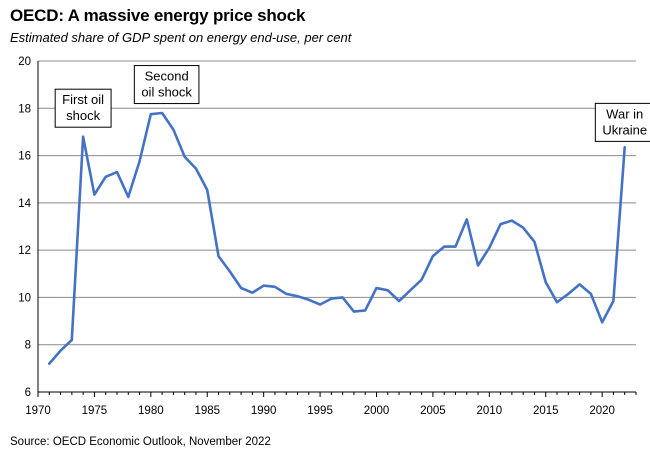 The image size is (650, 455). What do you see at coordinates (490, 411) in the screenshot?
I see `x-tick-label-2010: 2010` at bounding box center [490, 411].